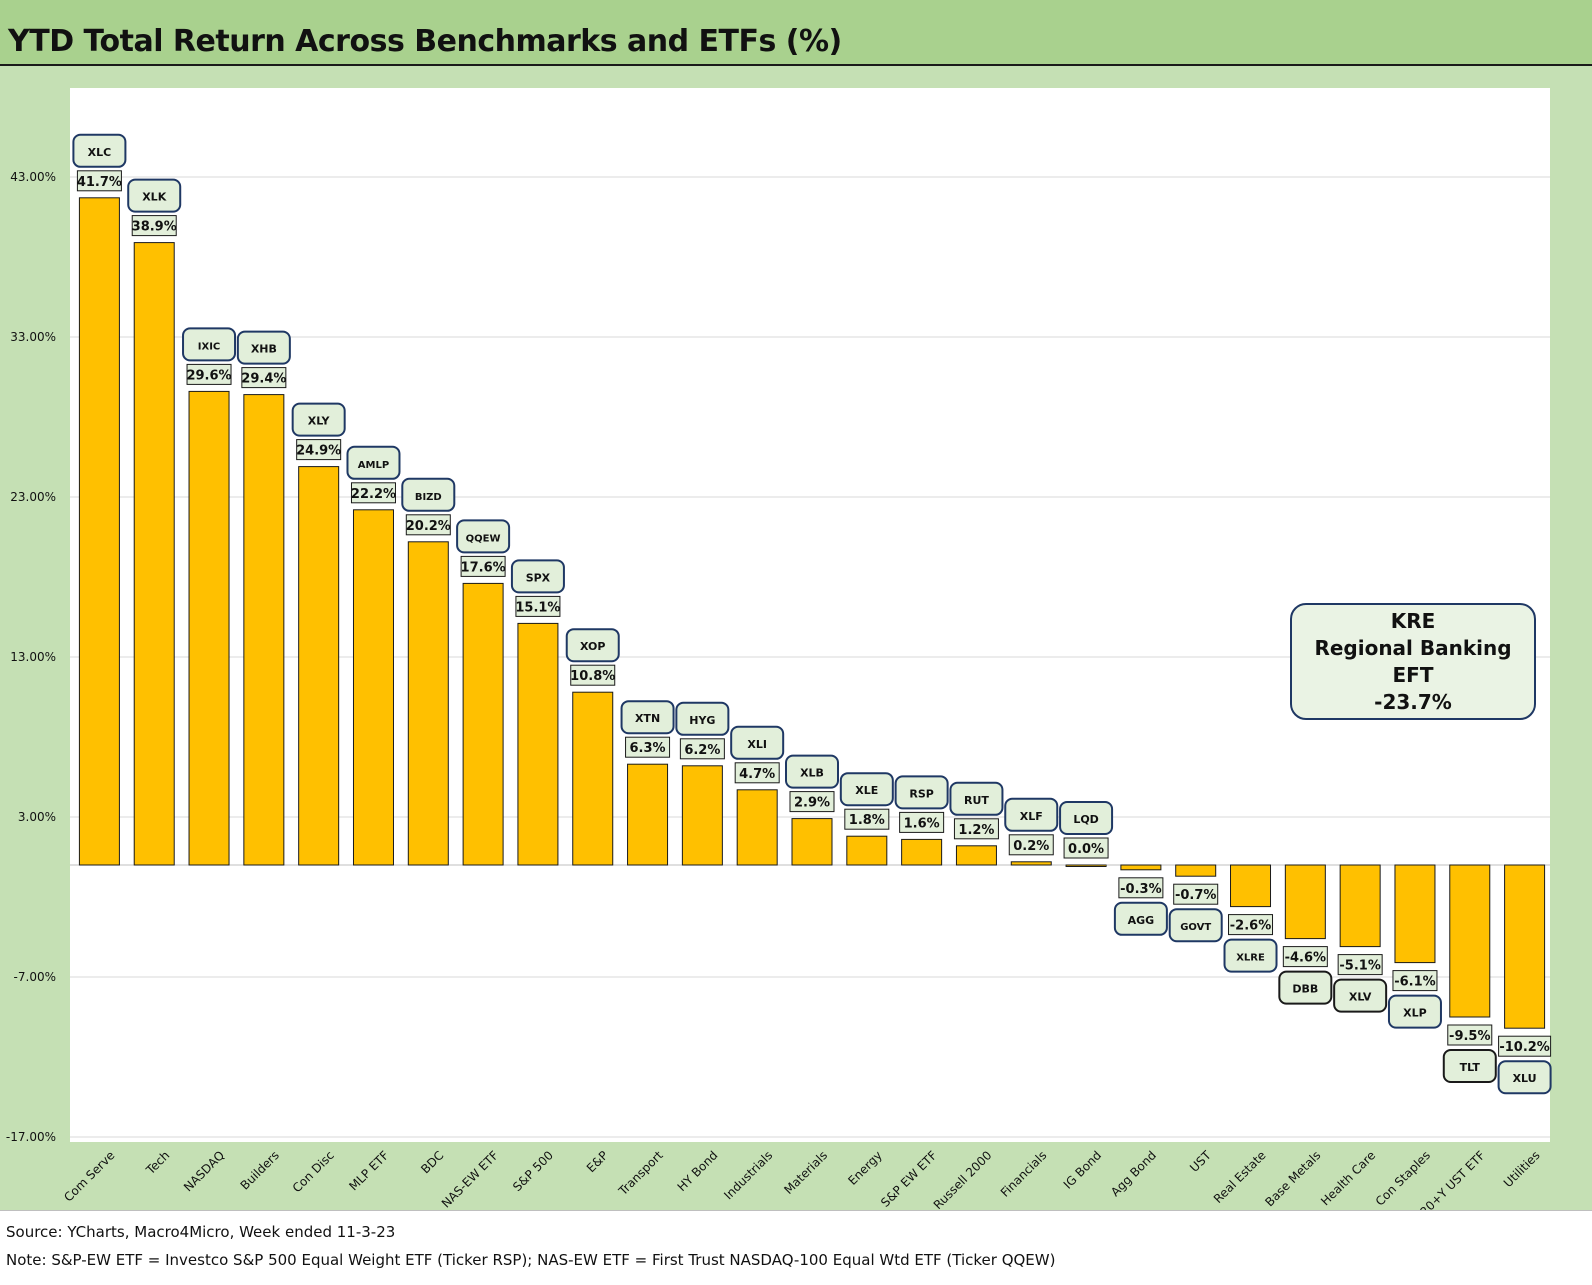 The width and height of the screenshot is (1592, 1285). I want to click on ticker-label: XLK, so click(154, 197).